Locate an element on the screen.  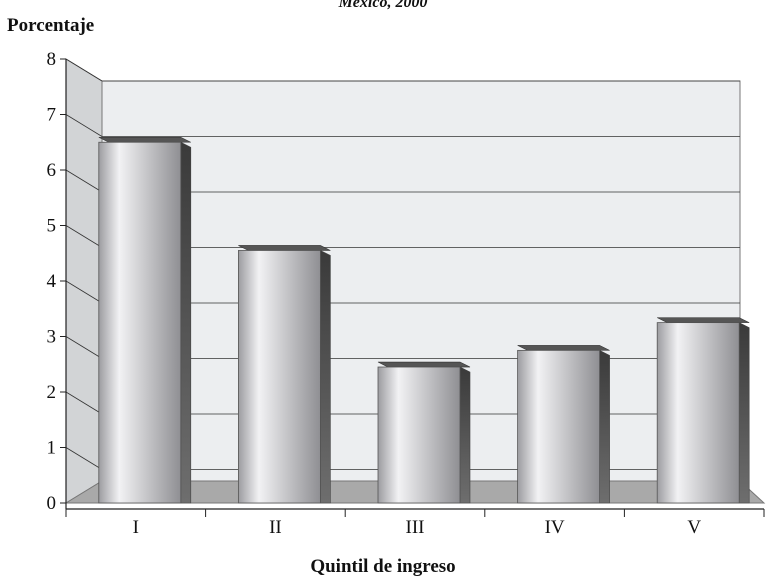
bar-IV is located at coordinates (563, 424).